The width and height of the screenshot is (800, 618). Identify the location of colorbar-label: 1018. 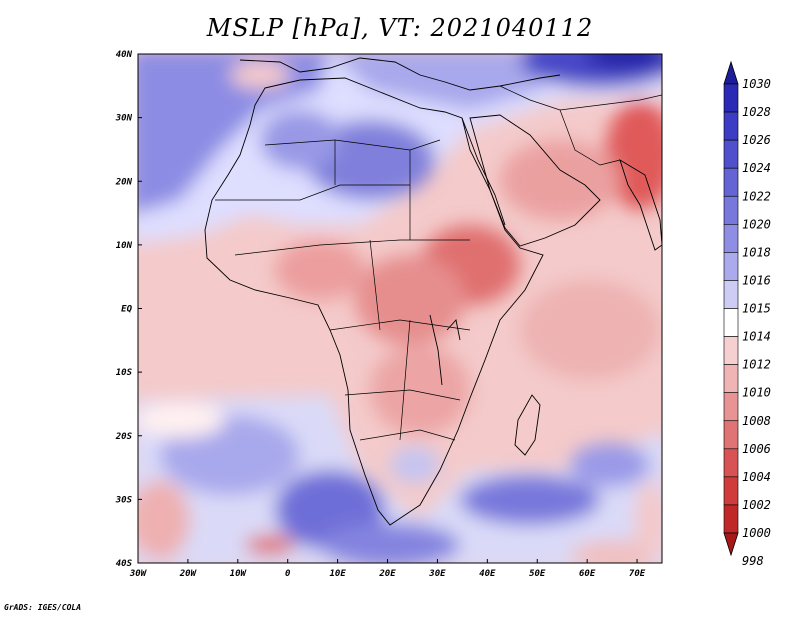
(756, 252).